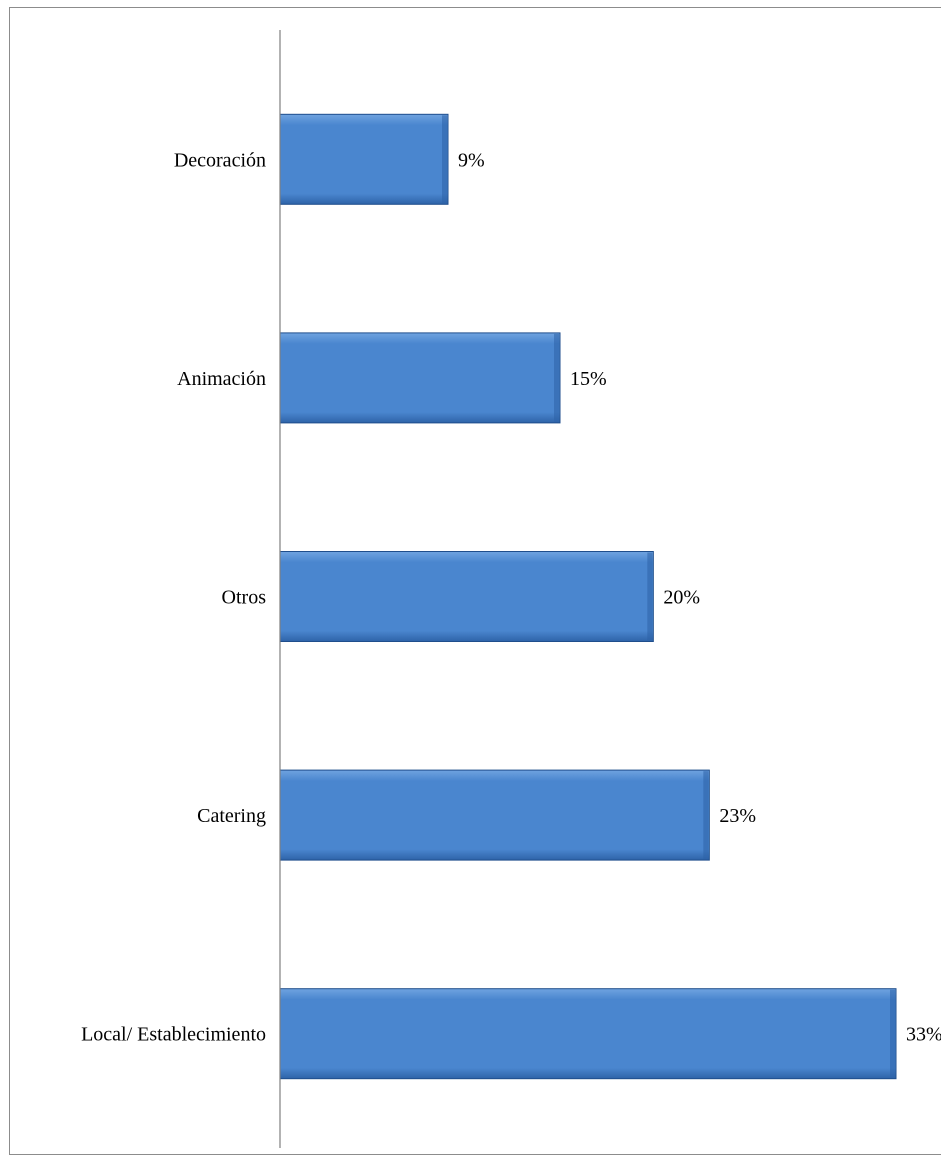  What do you see at coordinates (737, 816) in the screenshot?
I see `value-label-4: 23%` at bounding box center [737, 816].